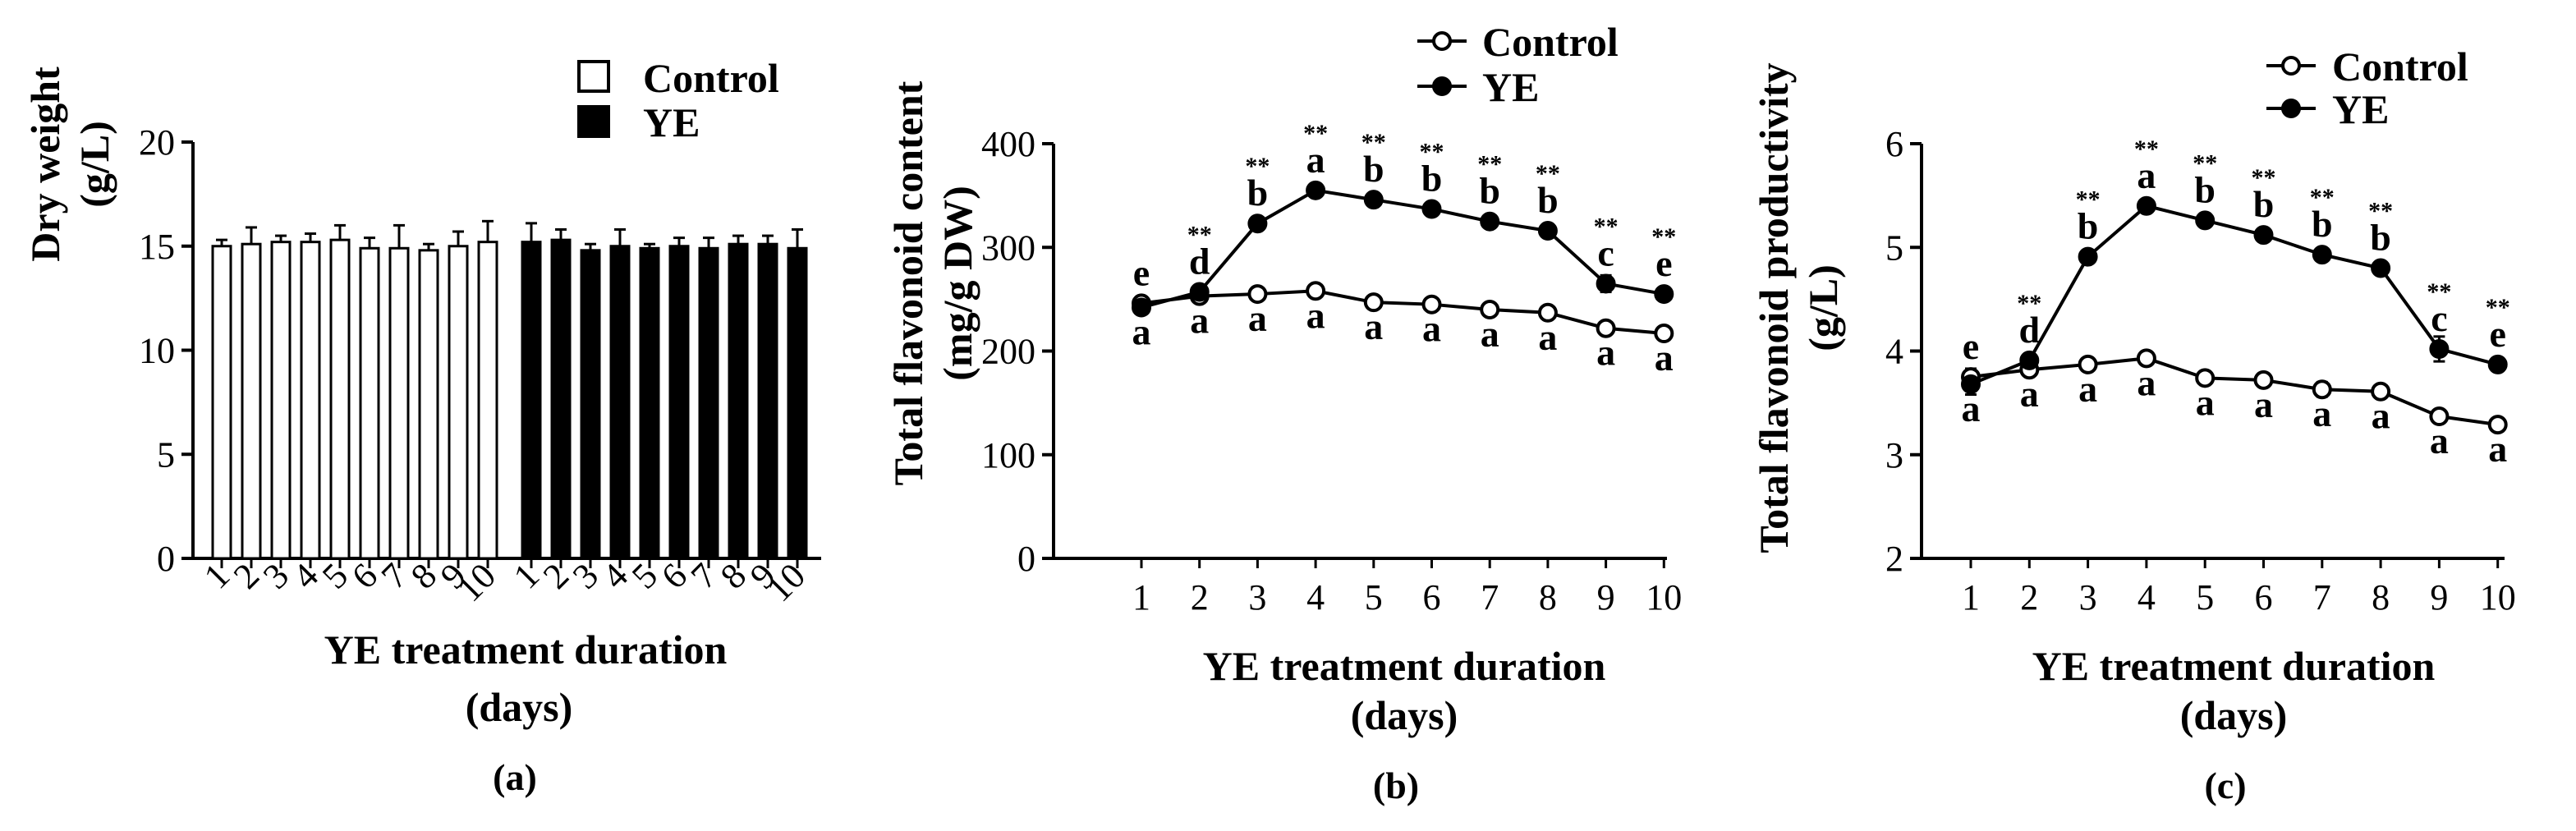 The height and width of the screenshot is (831, 2576). What do you see at coordinates (157, 351) in the screenshot?
I see `panel-a-ytick-label: 10` at bounding box center [157, 351].